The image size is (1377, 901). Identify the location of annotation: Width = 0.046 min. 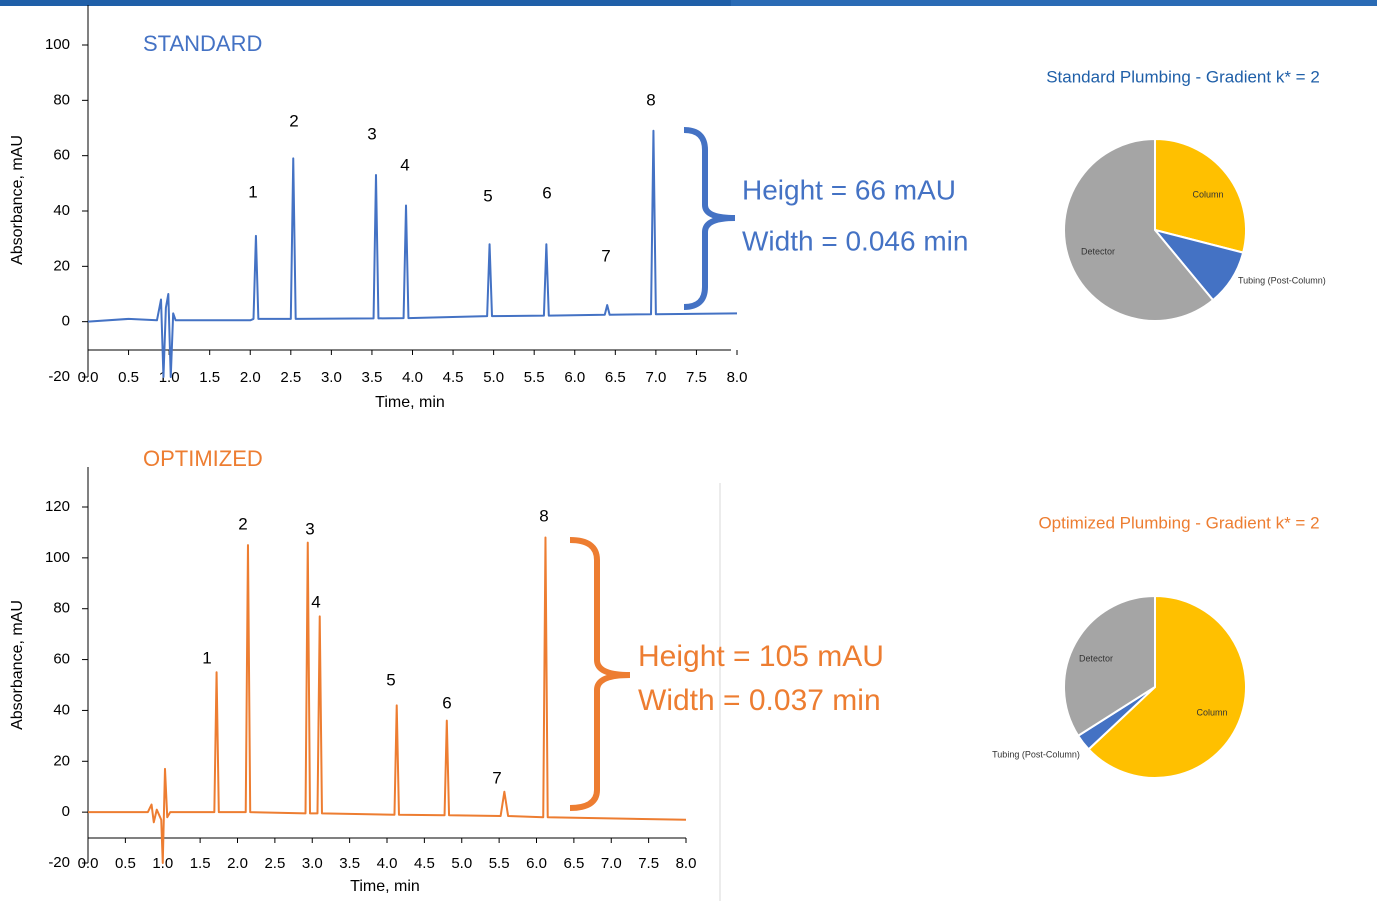
(855, 240).